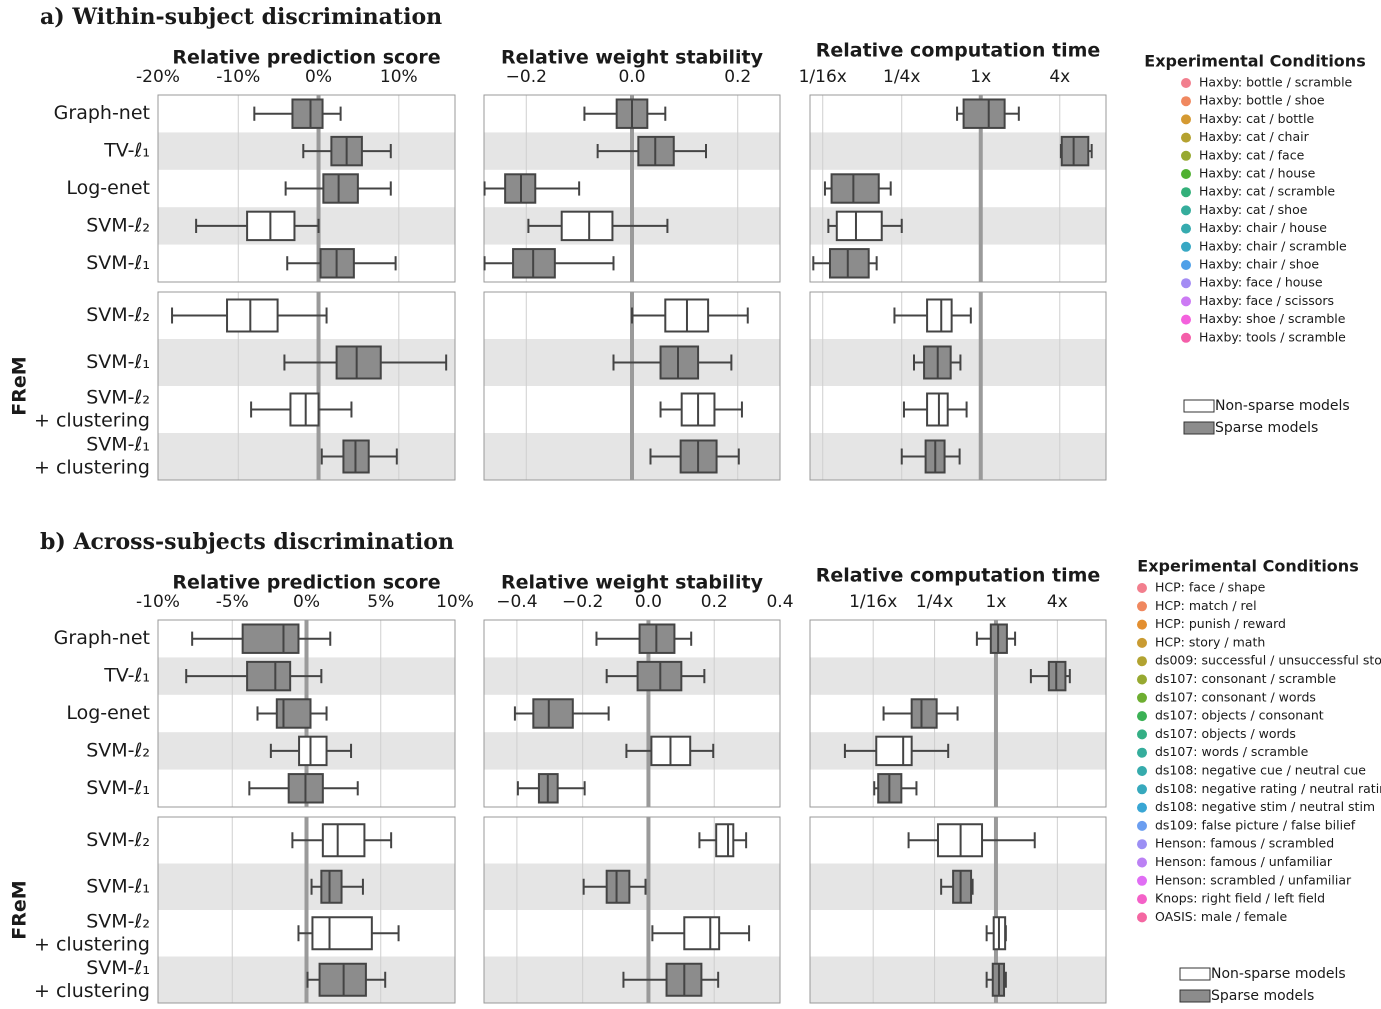  I want to click on legend-label: ds107: consonant / words, so click(1235, 696).